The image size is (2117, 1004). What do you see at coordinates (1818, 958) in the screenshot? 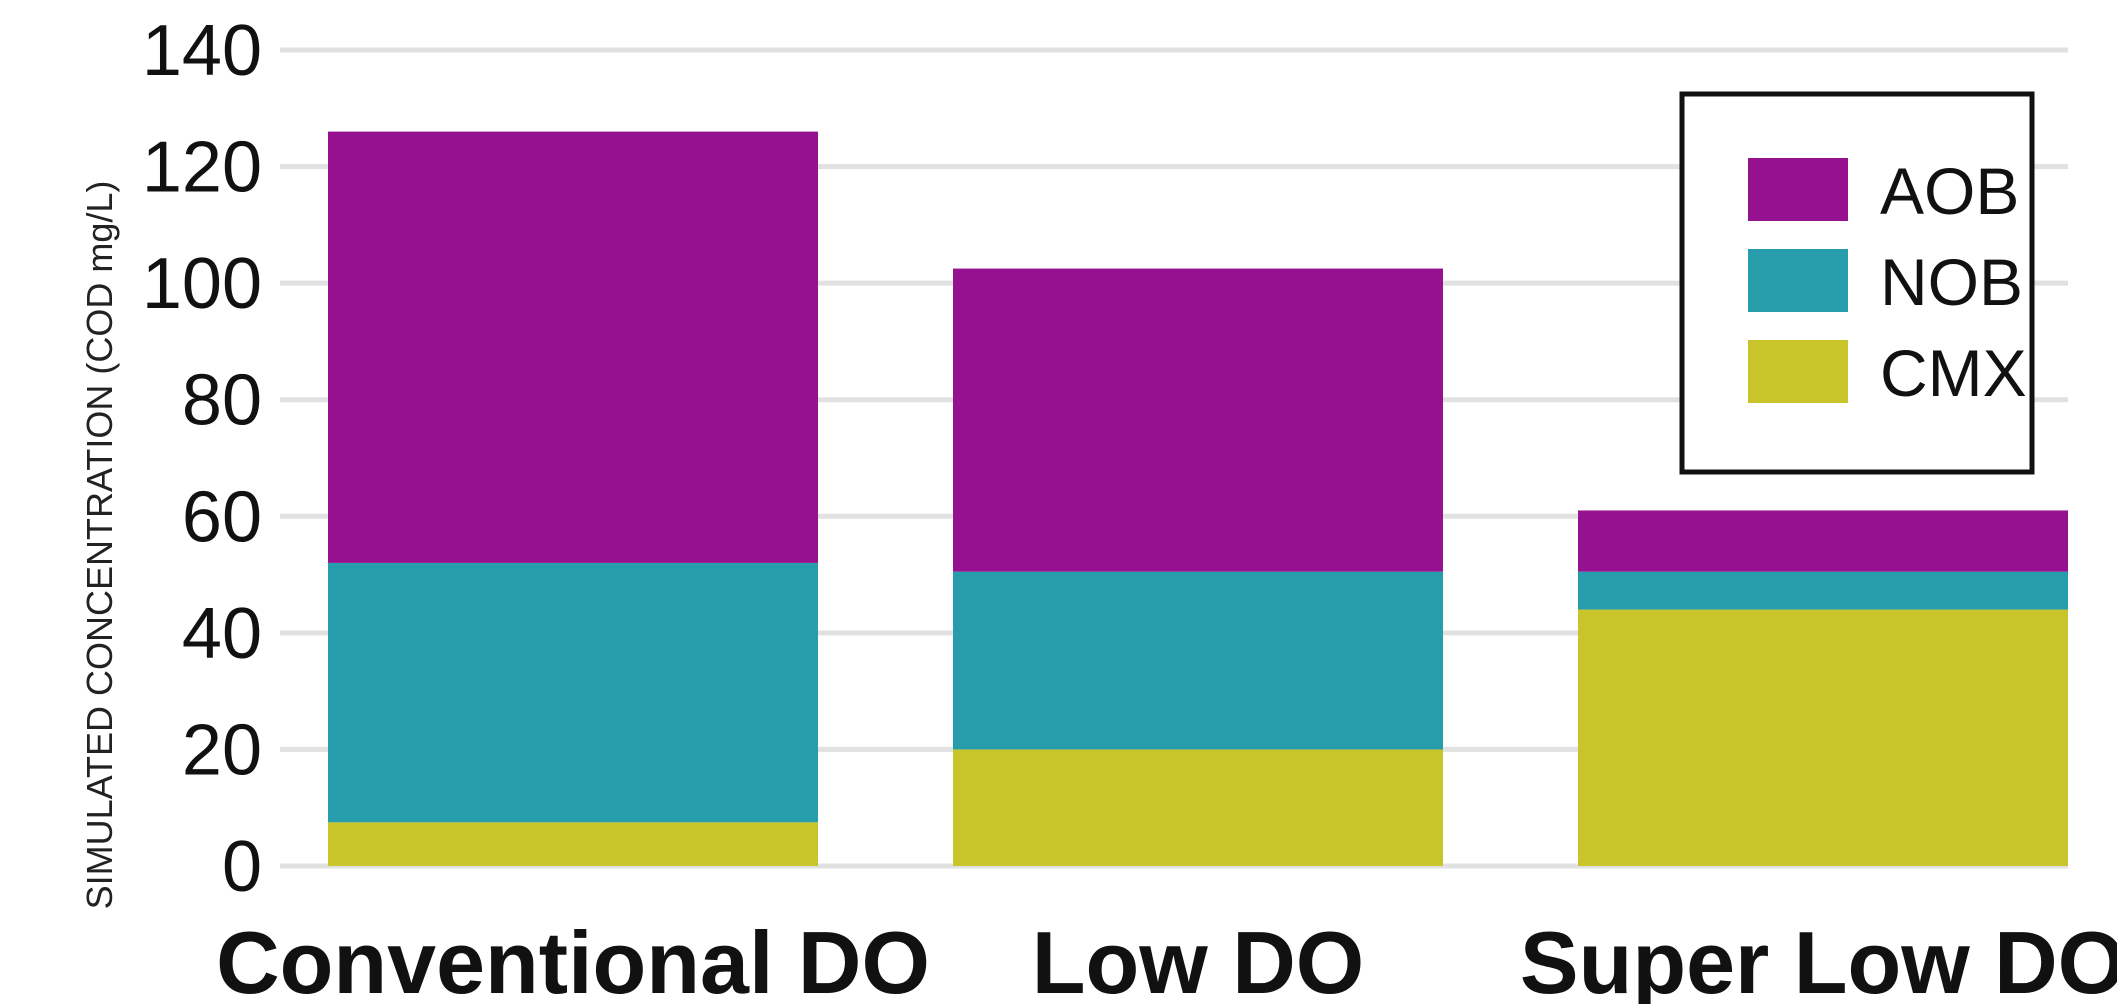
I see `x-category-label: Super Low DO` at bounding box center [1818, 958].